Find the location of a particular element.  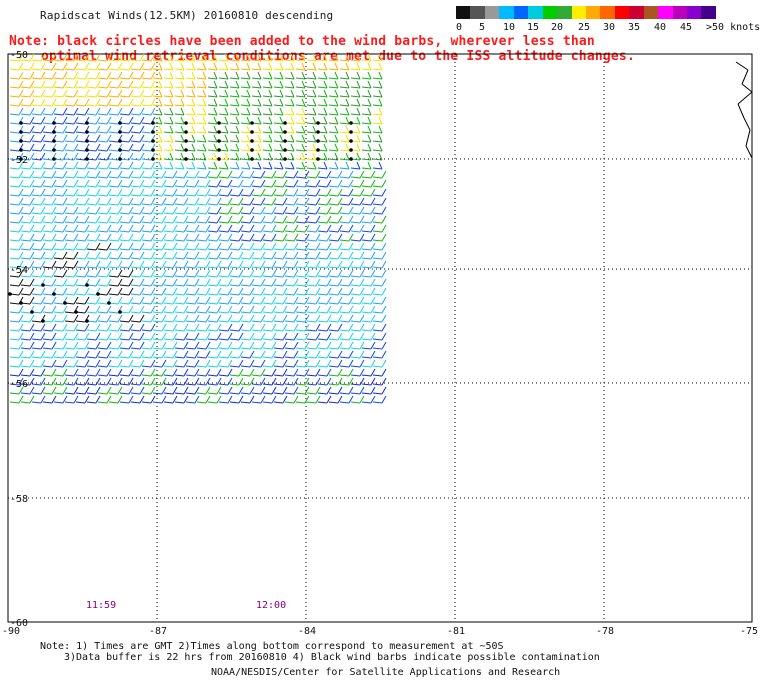

legend-label: 45 is located at coordinates (686, 27).